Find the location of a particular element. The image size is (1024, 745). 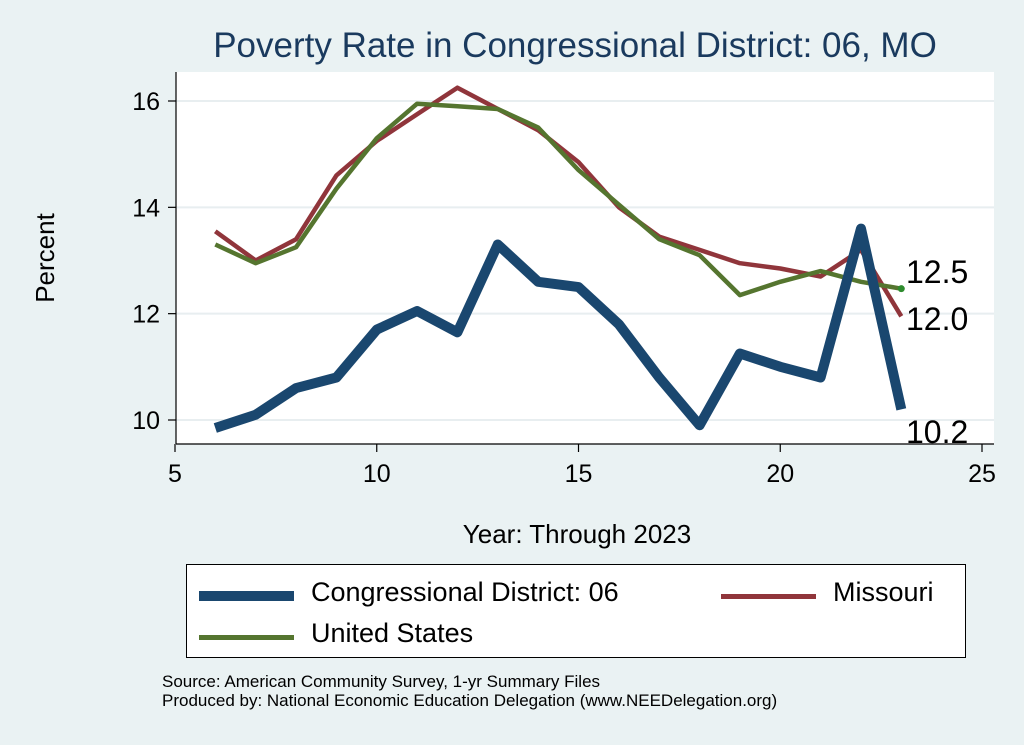

y-tick-label-16: 16 is located at coordinates (146, 102).